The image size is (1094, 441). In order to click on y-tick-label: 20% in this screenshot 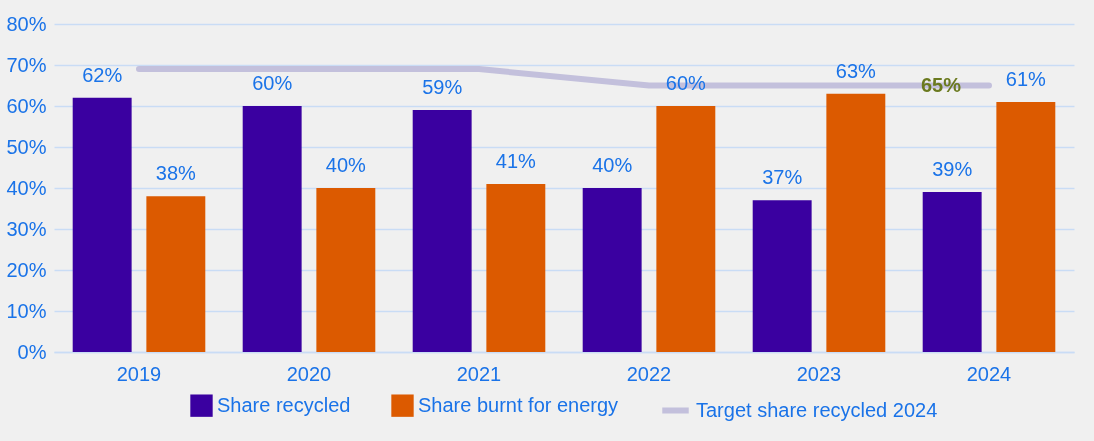, I will do `click(26, 269)`.